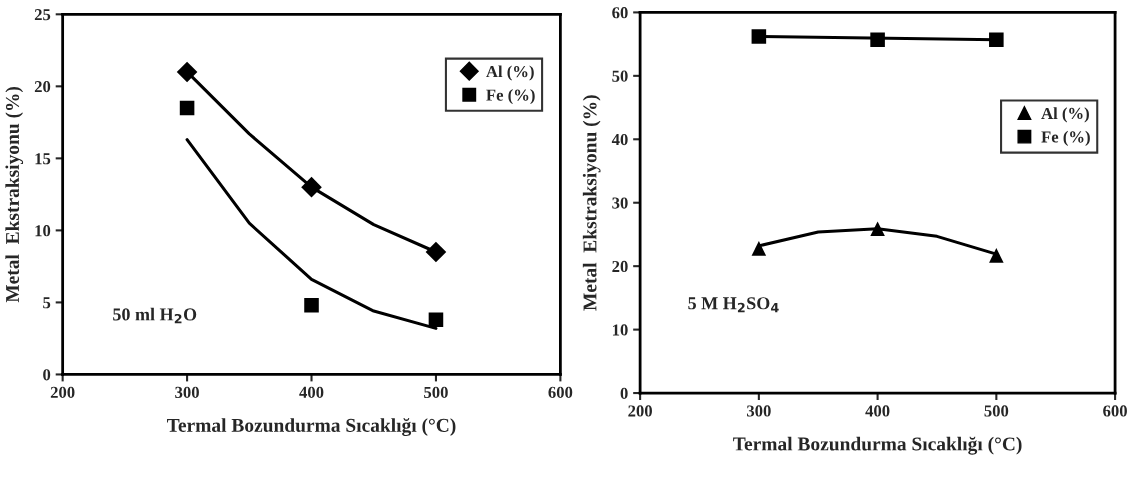  What do you see at coordinates (620, 13) in the screenshot?
I see `y-tick-label: 60` at bounding box center [620, 13].